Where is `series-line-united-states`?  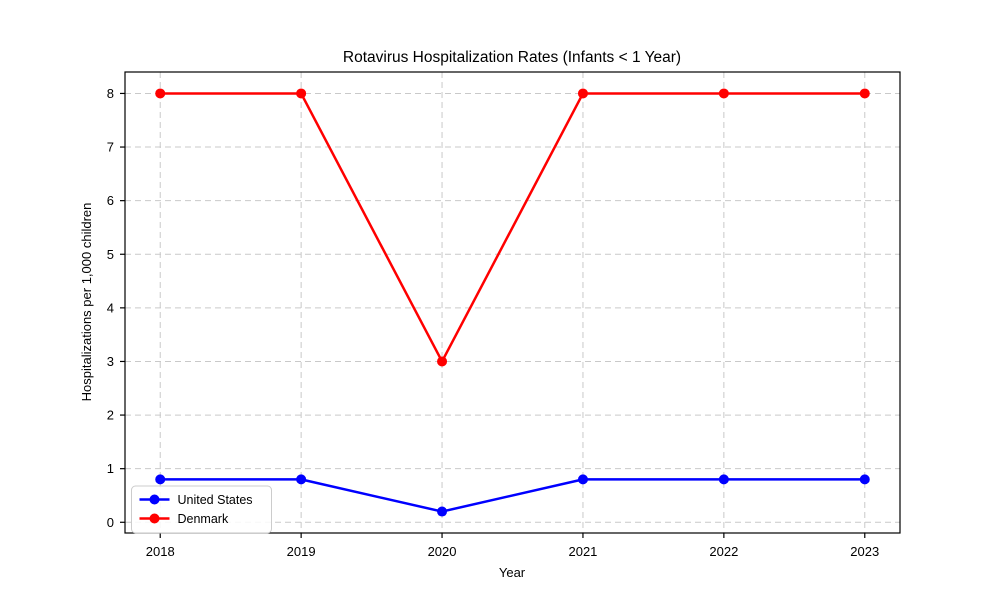
series-line-united-states is located at coordinates (512, 495).